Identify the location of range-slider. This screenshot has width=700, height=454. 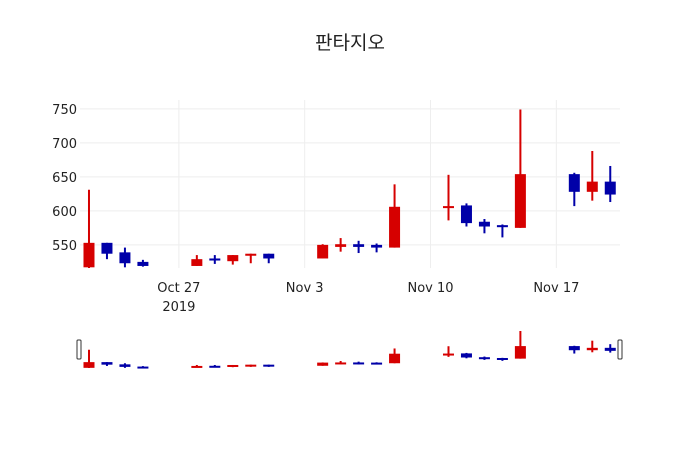
(349, 349).